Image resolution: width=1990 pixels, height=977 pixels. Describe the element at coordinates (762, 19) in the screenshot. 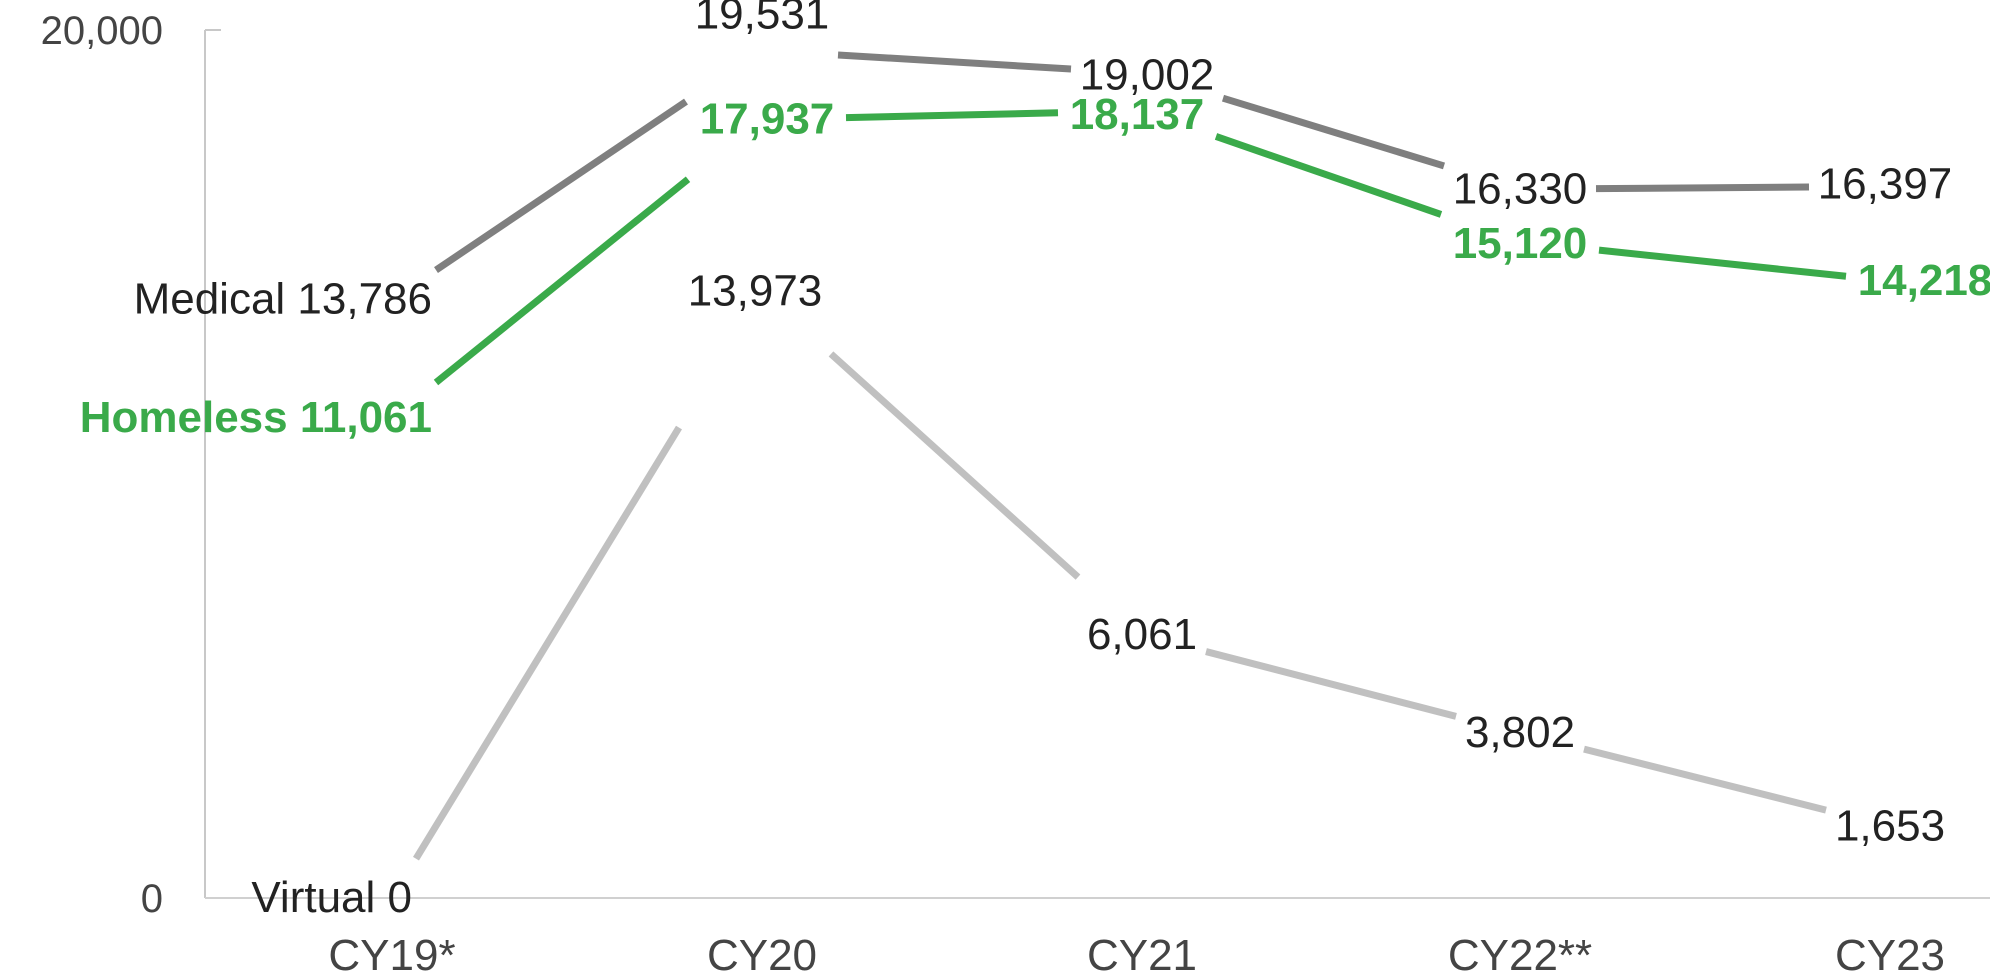

I see `data-label-medical: 19,531` at that location.